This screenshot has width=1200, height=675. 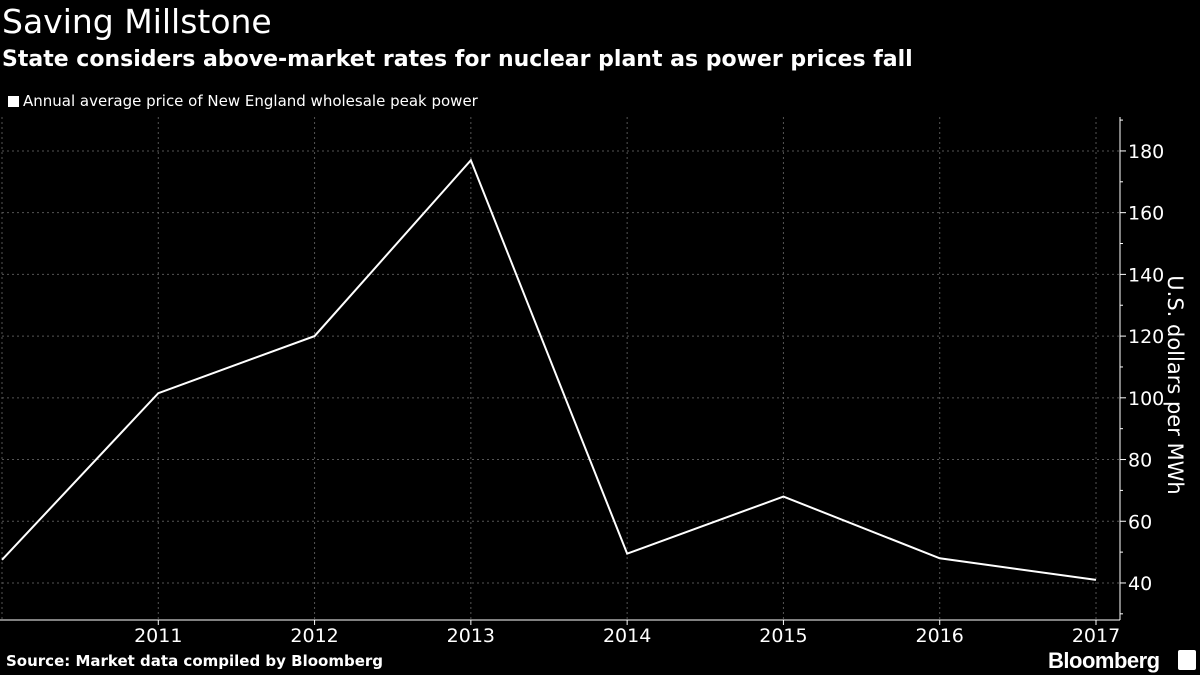 I want to click on brand-logo: Bloomberg, so click(x=1104, y=660).